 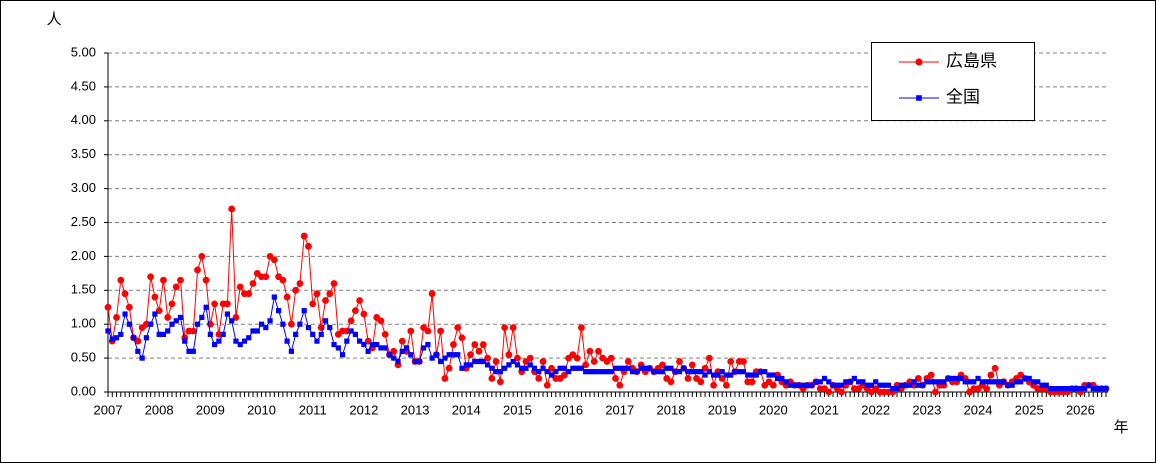 I want to click on y-tick-label: 0.50, so click(x=83, y=357).